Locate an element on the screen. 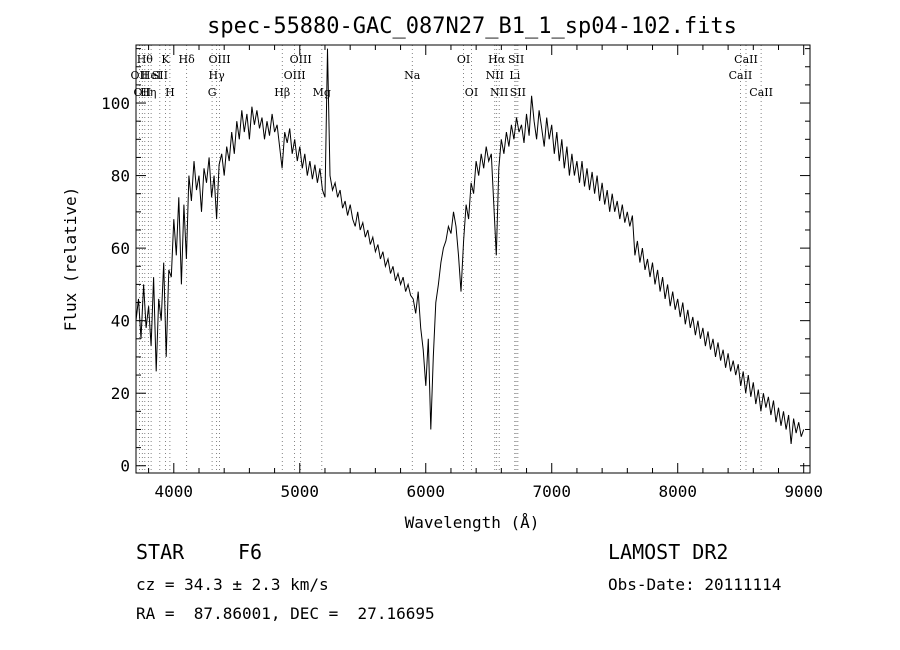 This screenshot has width=900, height=650. subclass: F6 is located at coordinates (250, 552).